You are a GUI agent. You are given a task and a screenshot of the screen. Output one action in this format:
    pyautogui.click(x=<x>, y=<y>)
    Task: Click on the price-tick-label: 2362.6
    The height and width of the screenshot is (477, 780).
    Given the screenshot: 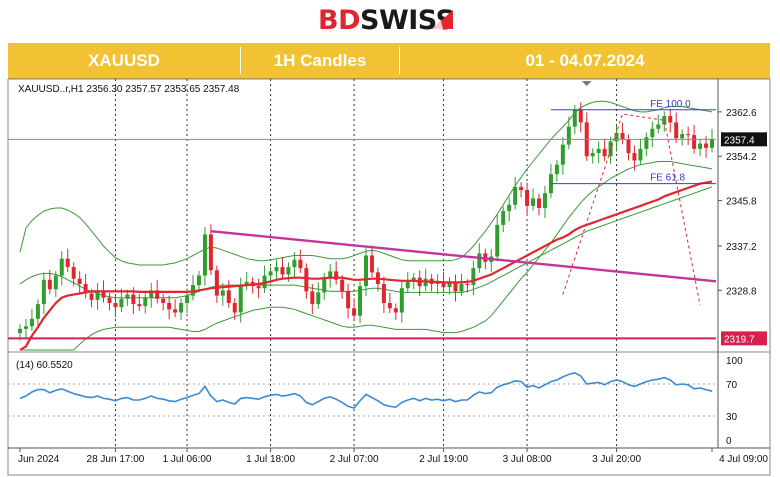 What is the action you would take?
    pyautogui.click(x=741, y=113)
    